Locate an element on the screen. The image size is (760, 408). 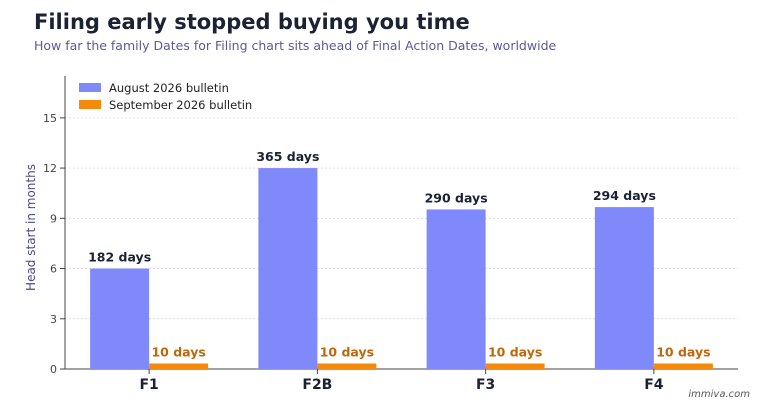
bar-F1-september is located at coordinates (179, 366).